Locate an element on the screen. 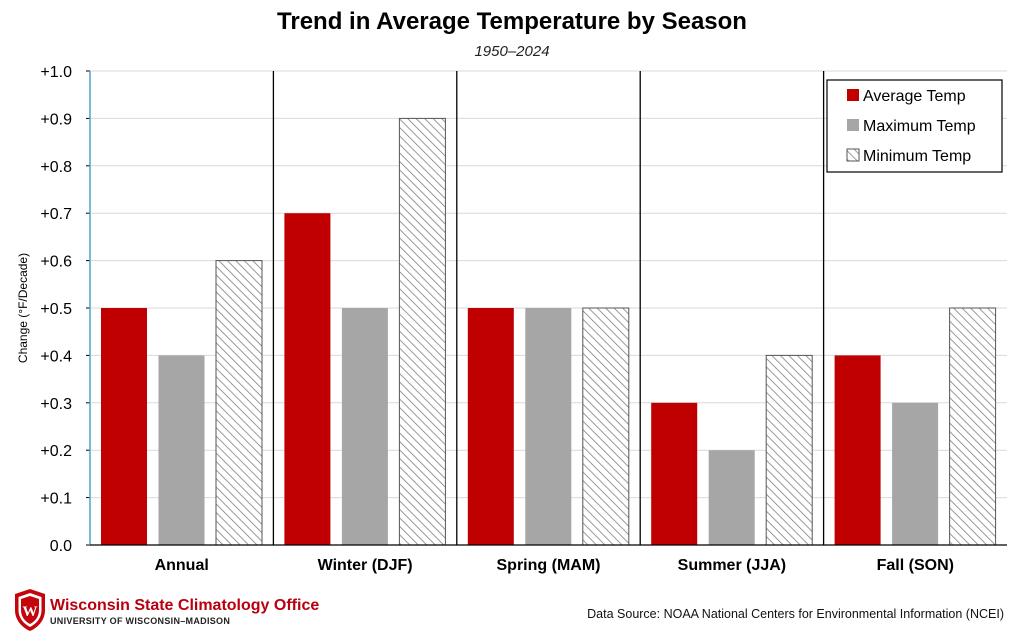 The width and height of the screenshot is (1024, 634). y-tick-label: +0.7 is located at coordinates (56, 214).